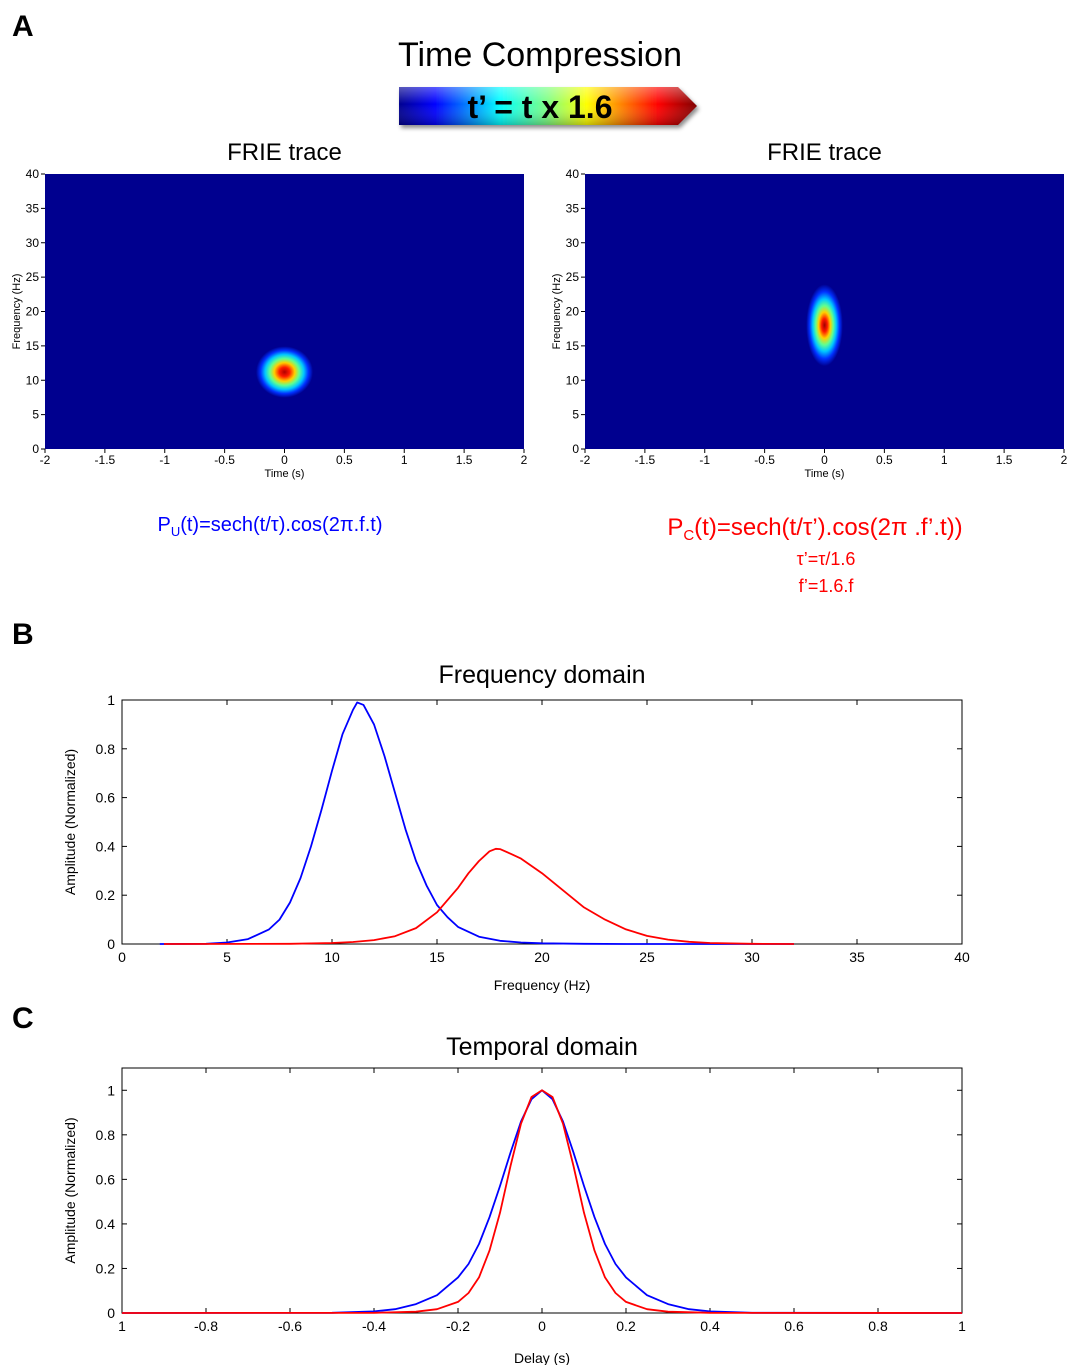  Describe the element at coordinates (573, 346) in the screenshot. I see `heatmap-y-tick-label: 15` at that location.